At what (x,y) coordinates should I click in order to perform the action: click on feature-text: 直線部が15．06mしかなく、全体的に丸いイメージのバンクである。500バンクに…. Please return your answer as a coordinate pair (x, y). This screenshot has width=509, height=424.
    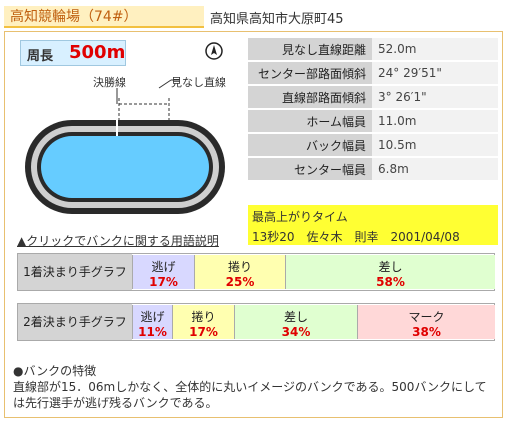
    Looking at the image, I should click on (250, 395).